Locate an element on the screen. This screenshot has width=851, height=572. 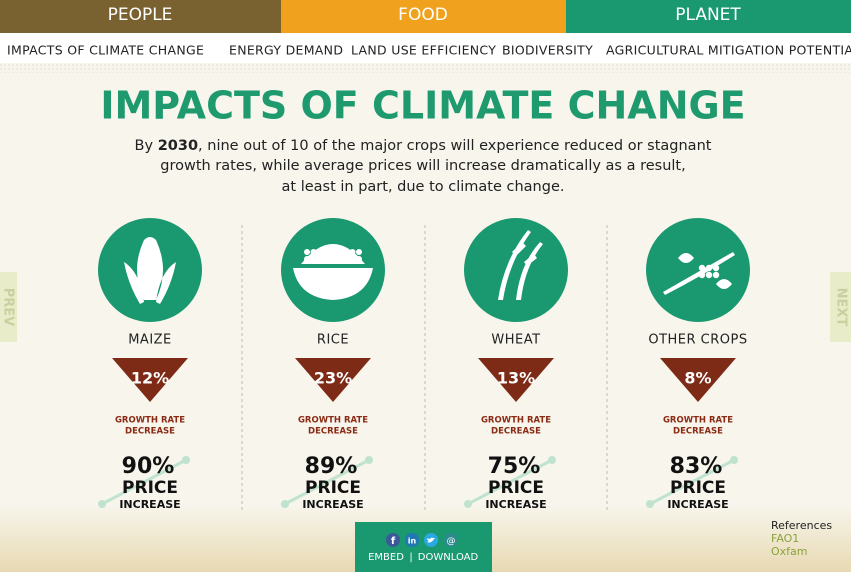
tab-label: PEOPLE is located at coordinates (140, 15).